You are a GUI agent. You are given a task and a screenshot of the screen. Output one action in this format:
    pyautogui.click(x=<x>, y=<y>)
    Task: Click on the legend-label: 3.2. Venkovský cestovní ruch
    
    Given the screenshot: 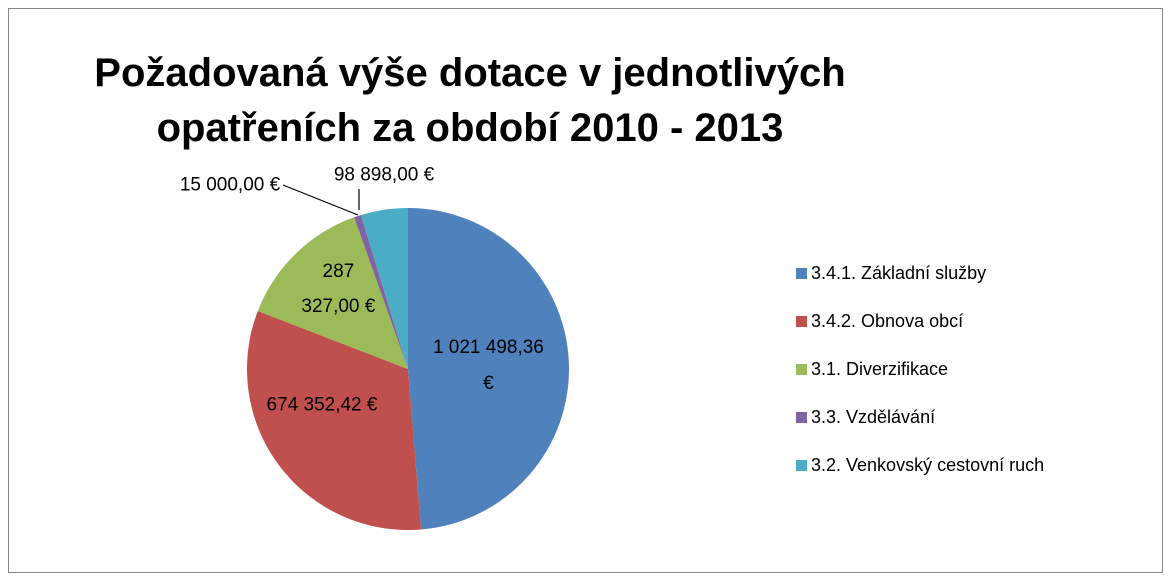 What is the action you would take?
    pyautogui.click(x=927, y=465)
    